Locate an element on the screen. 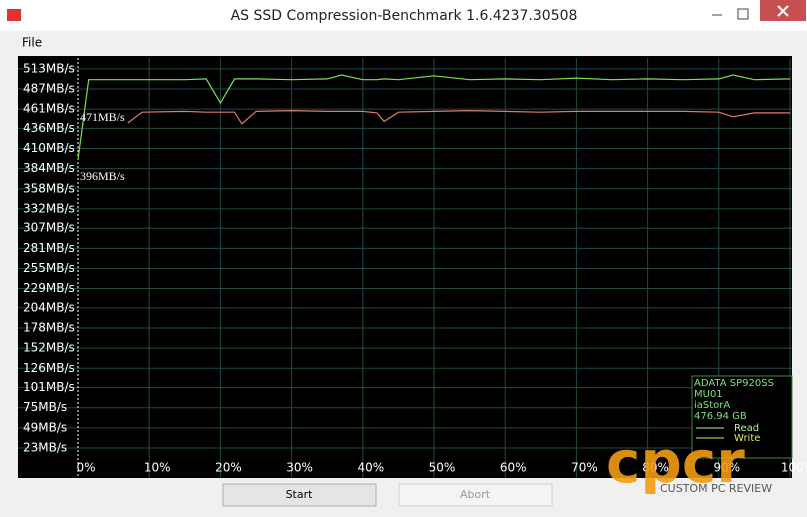 This screenshot has height=517, width=807. watermark-tagline: CUSTOM PC REVIEW is located at coordinates (716, 488).